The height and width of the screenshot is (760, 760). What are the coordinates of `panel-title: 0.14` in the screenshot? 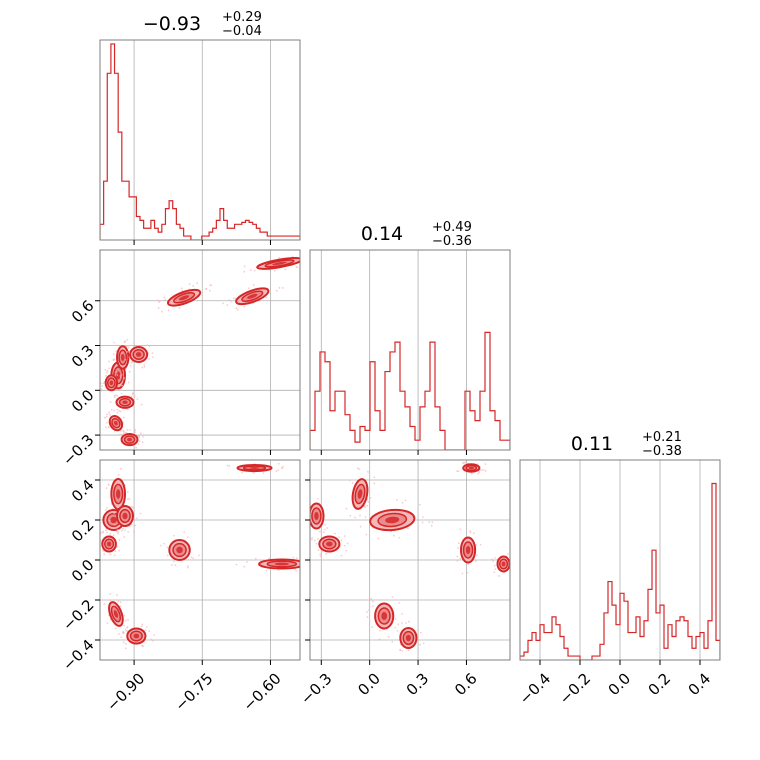 It's located at (382, 234).